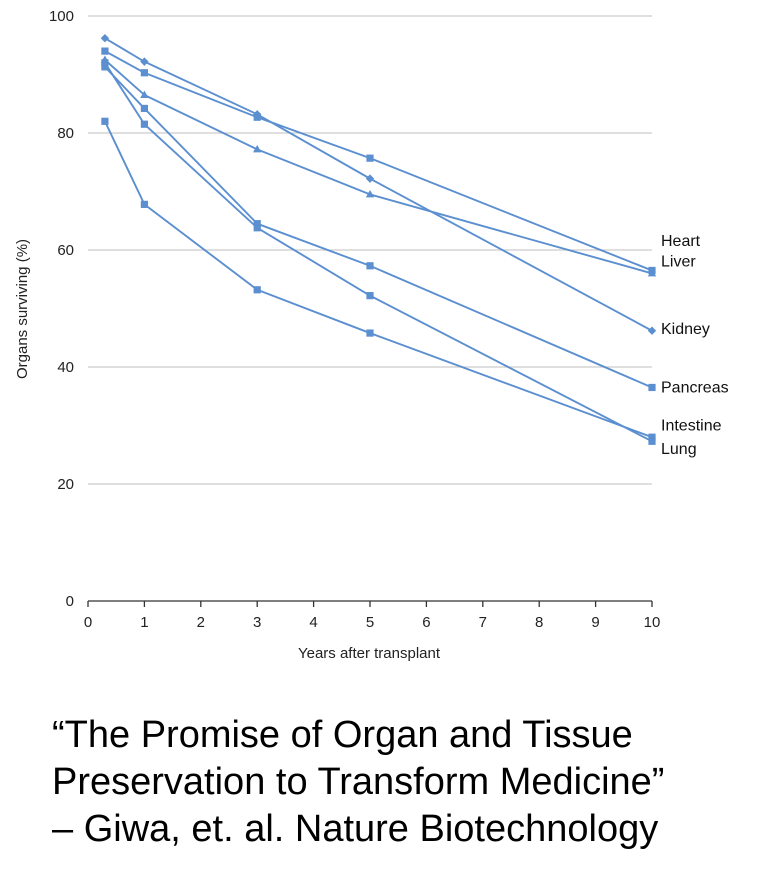 This screenshot has width=770, height=882. What do you see at coordinates (88, 622) in the screenshot?
I see `x-tick-label: 0` at bounding box center [88, 622].